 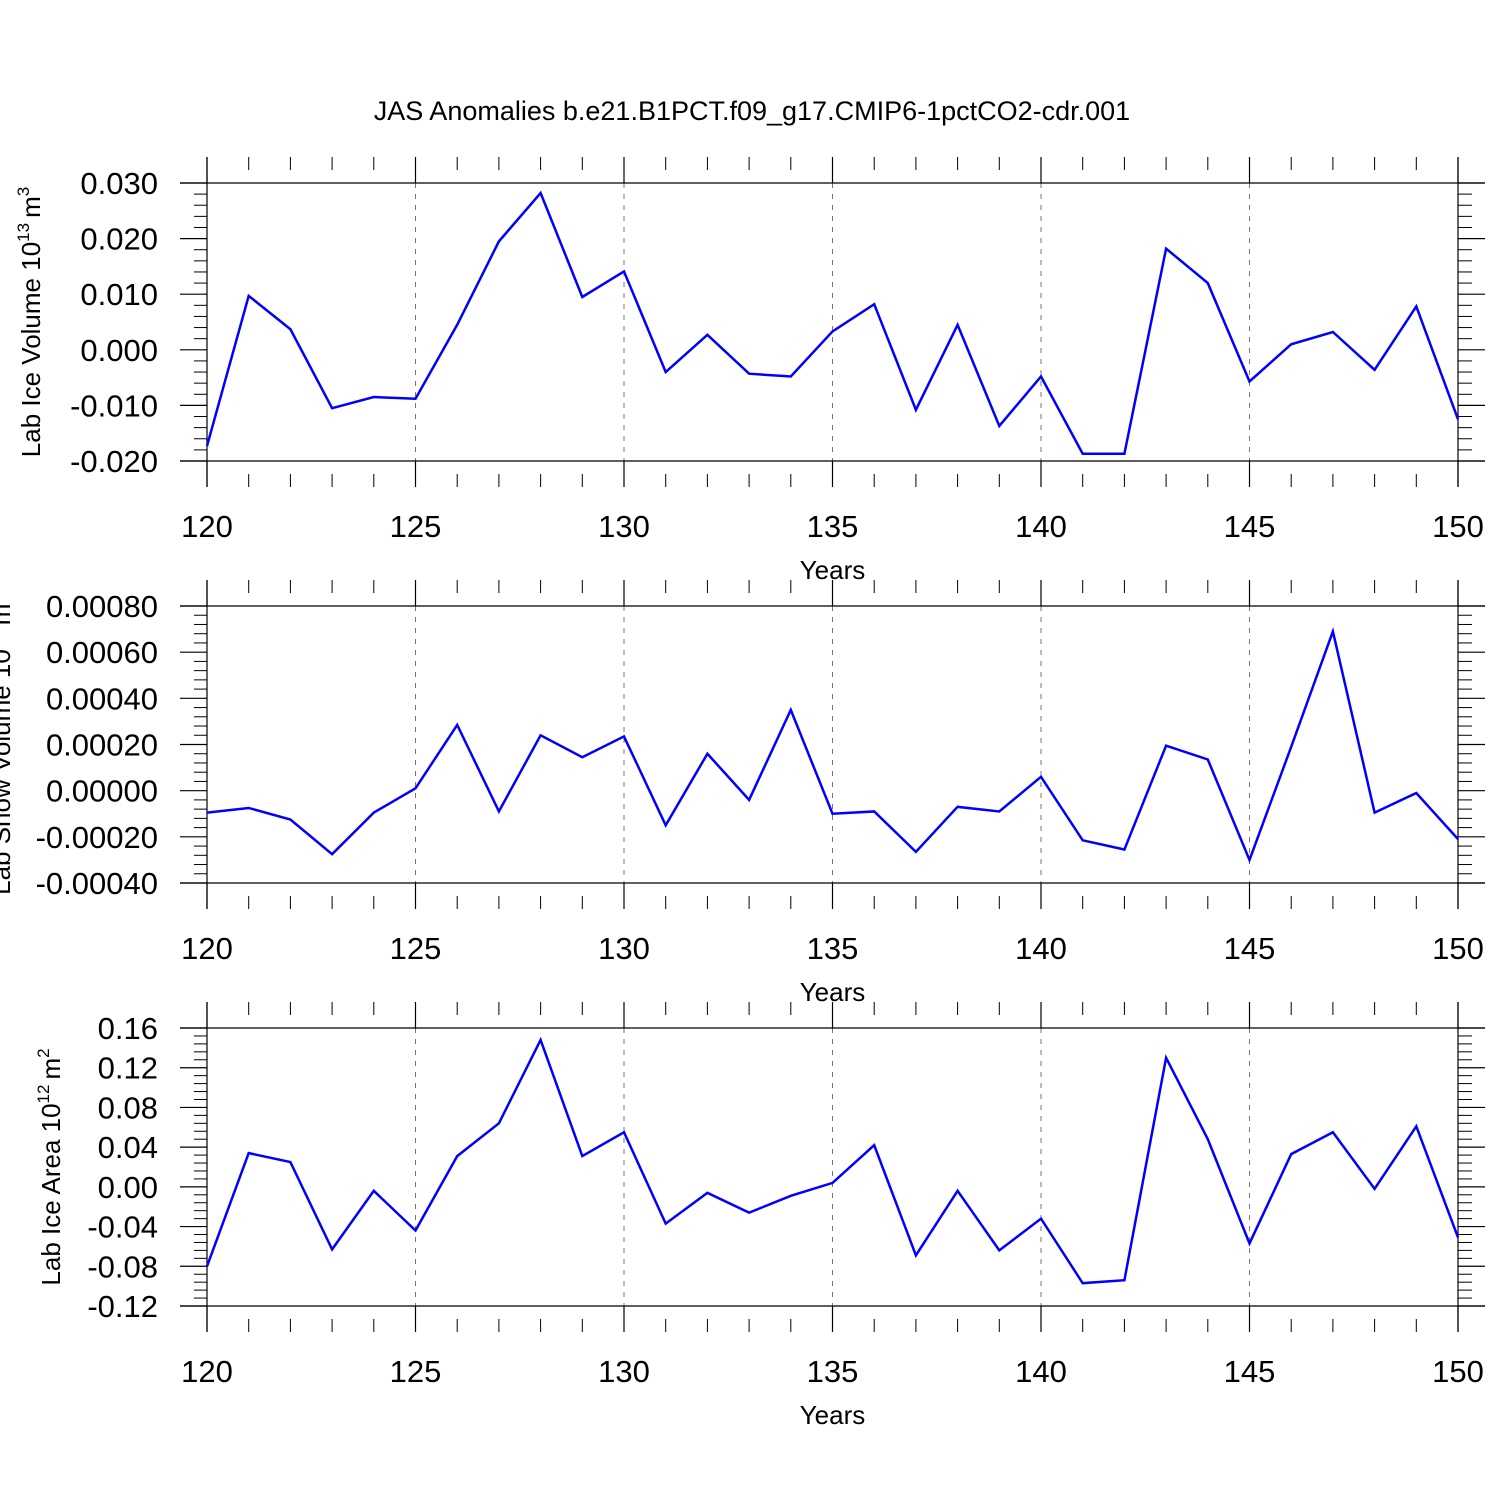 What do you see at coordinates (8, 744) in the screenshot?
I see `y-axis-title: Lab Snow Volume 1013m3` at bounding box center [8, 744].